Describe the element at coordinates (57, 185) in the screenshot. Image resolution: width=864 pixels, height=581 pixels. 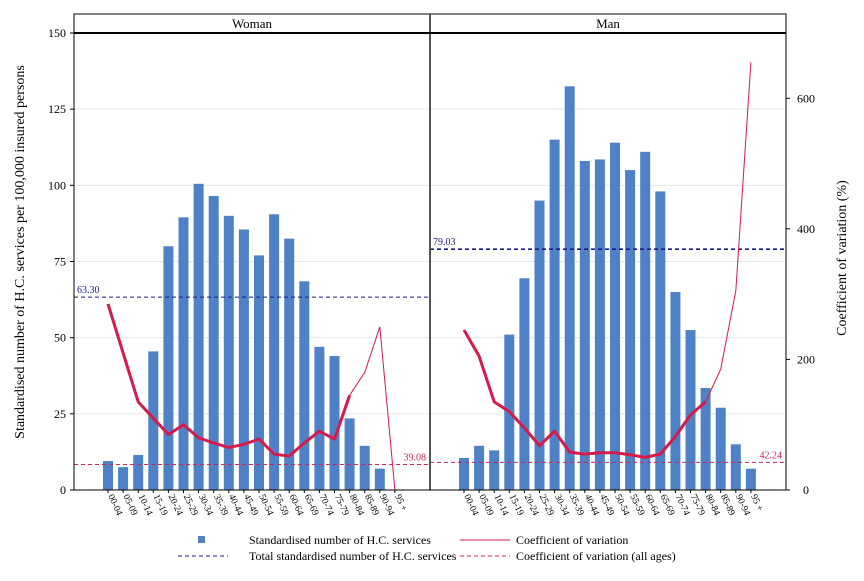
I see `y-left-tick-label: 100` at that location.